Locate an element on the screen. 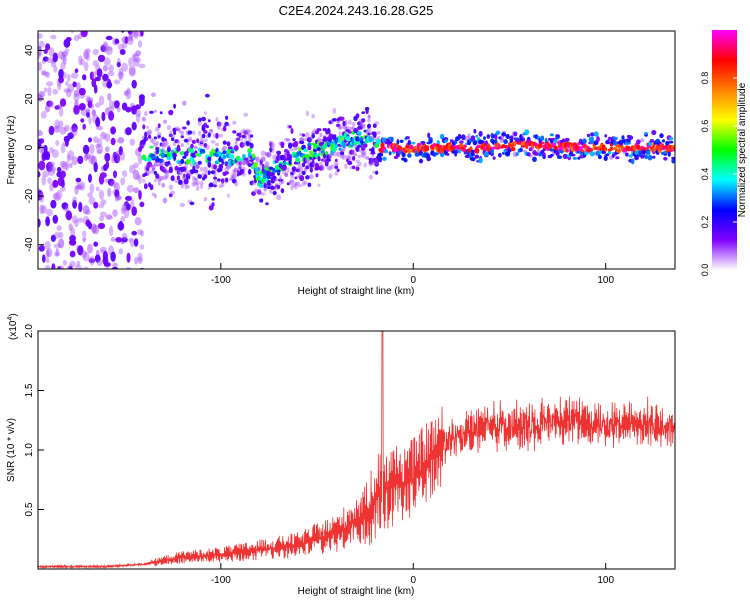  colorbar-label: Normalized spectral amplitude is located at coordinates (742, 149).